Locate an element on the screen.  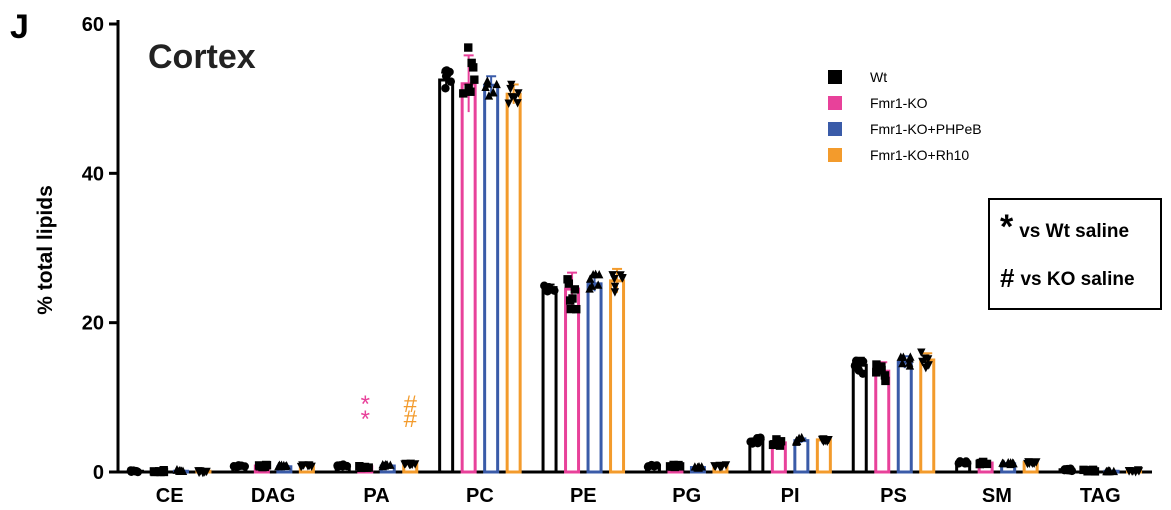
sig-text-wt: vs Wt saline is located at coordinates (1074, 231).